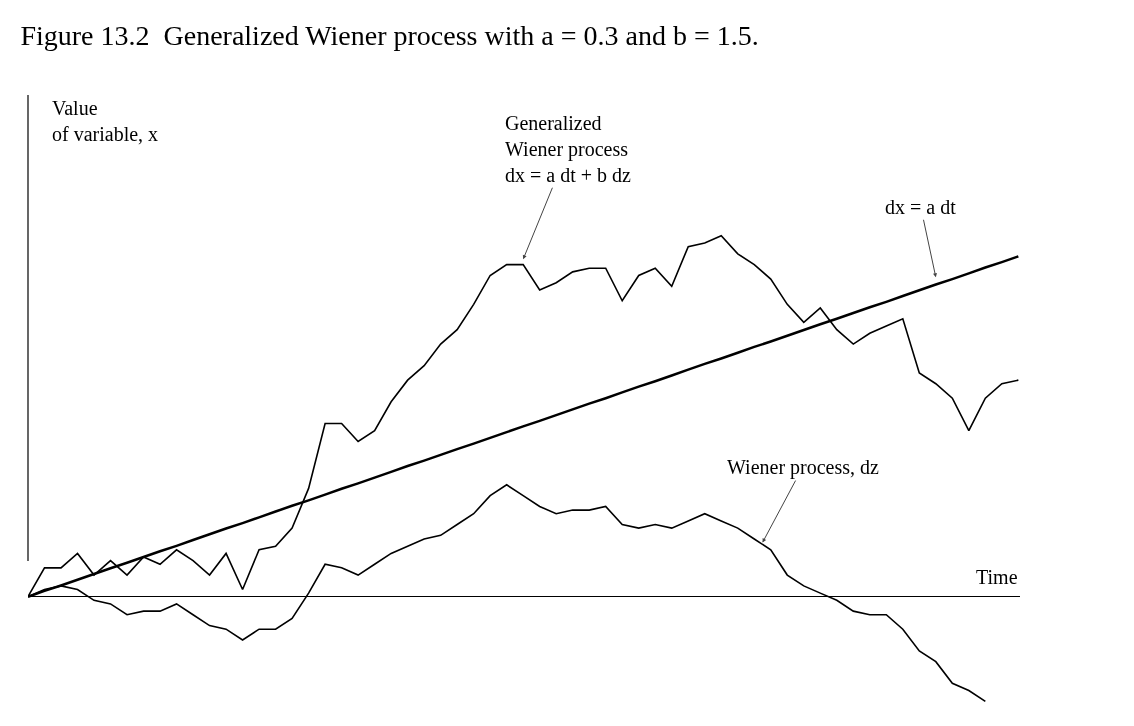 This screenshot has height=726, width=1134. I want to click on text: dx = a dt, so click(921, 207).